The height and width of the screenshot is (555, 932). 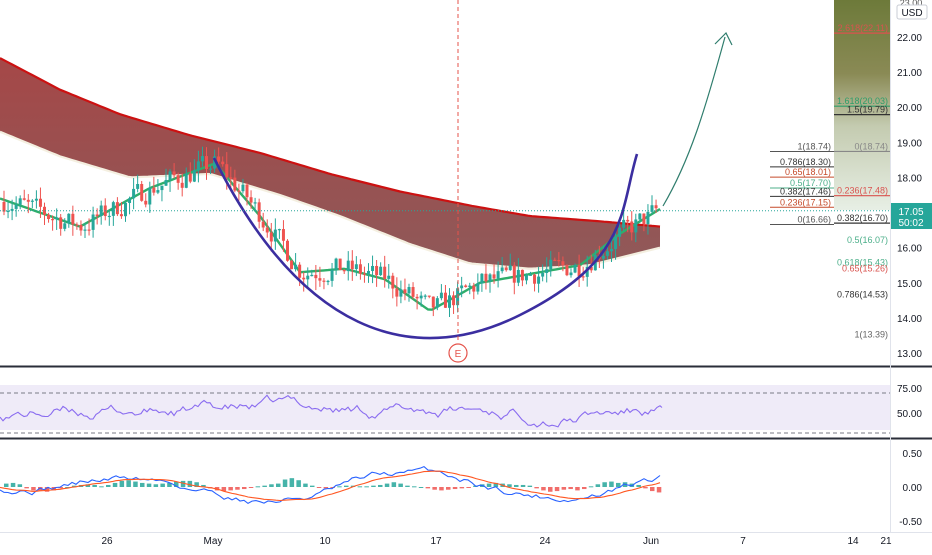 I want to click on fib-right-level-label: 2.618(22.11), so click(x=863, y=28).